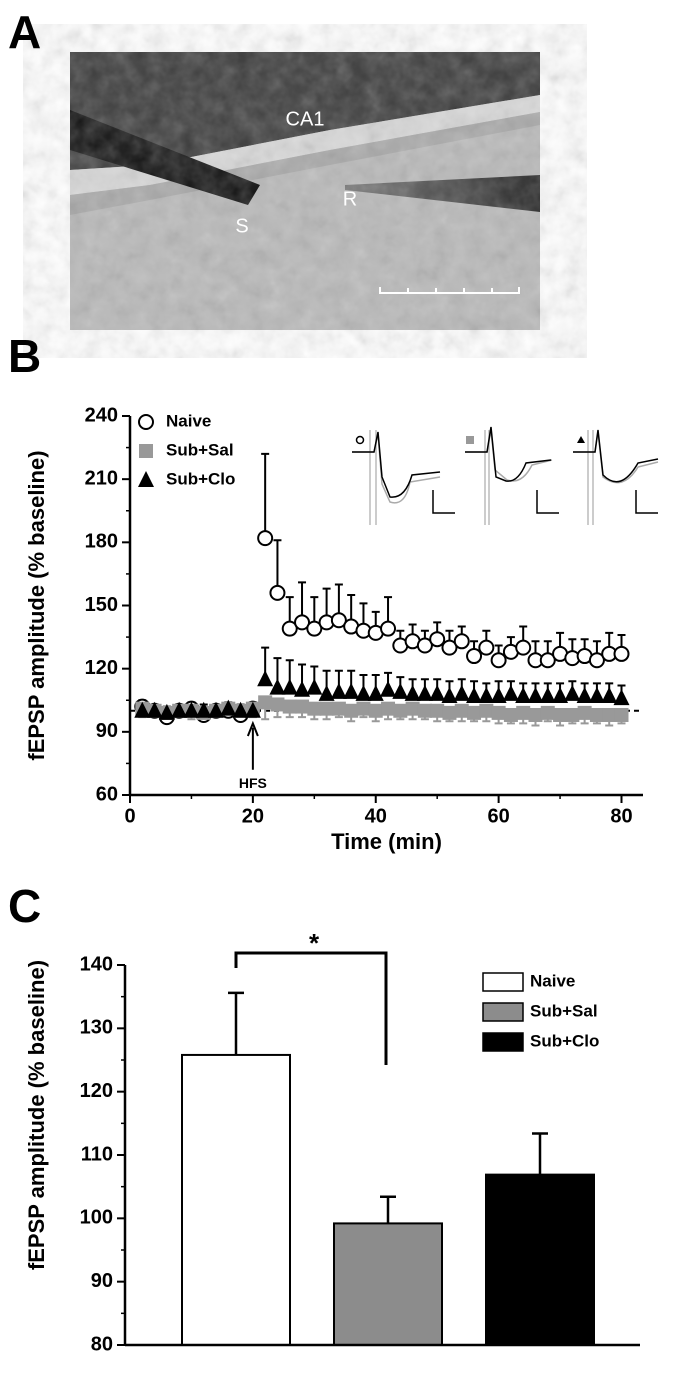 The height and width of the screenshot is (1374, 676). I want to click on panel-label: B, so click(24, 356).